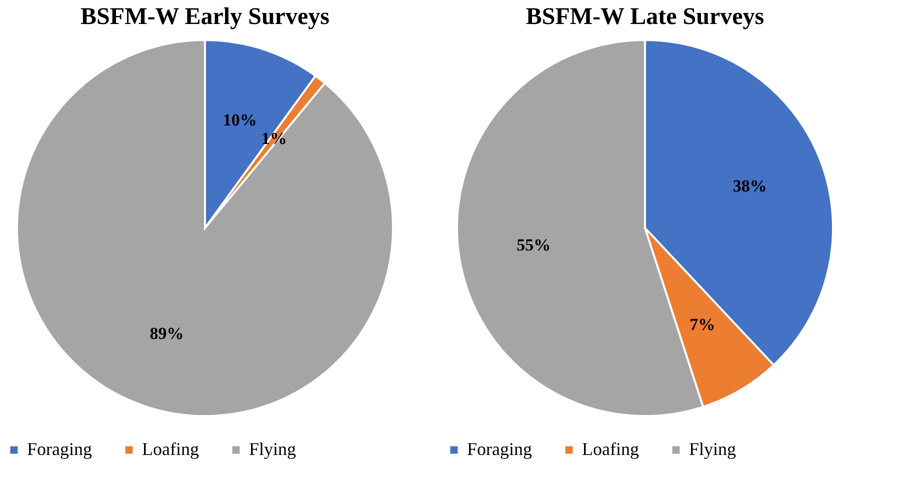 The image size is (899, 495). I want to click on chart-title: BSFM-W Late Surveys, so click(645, 17).